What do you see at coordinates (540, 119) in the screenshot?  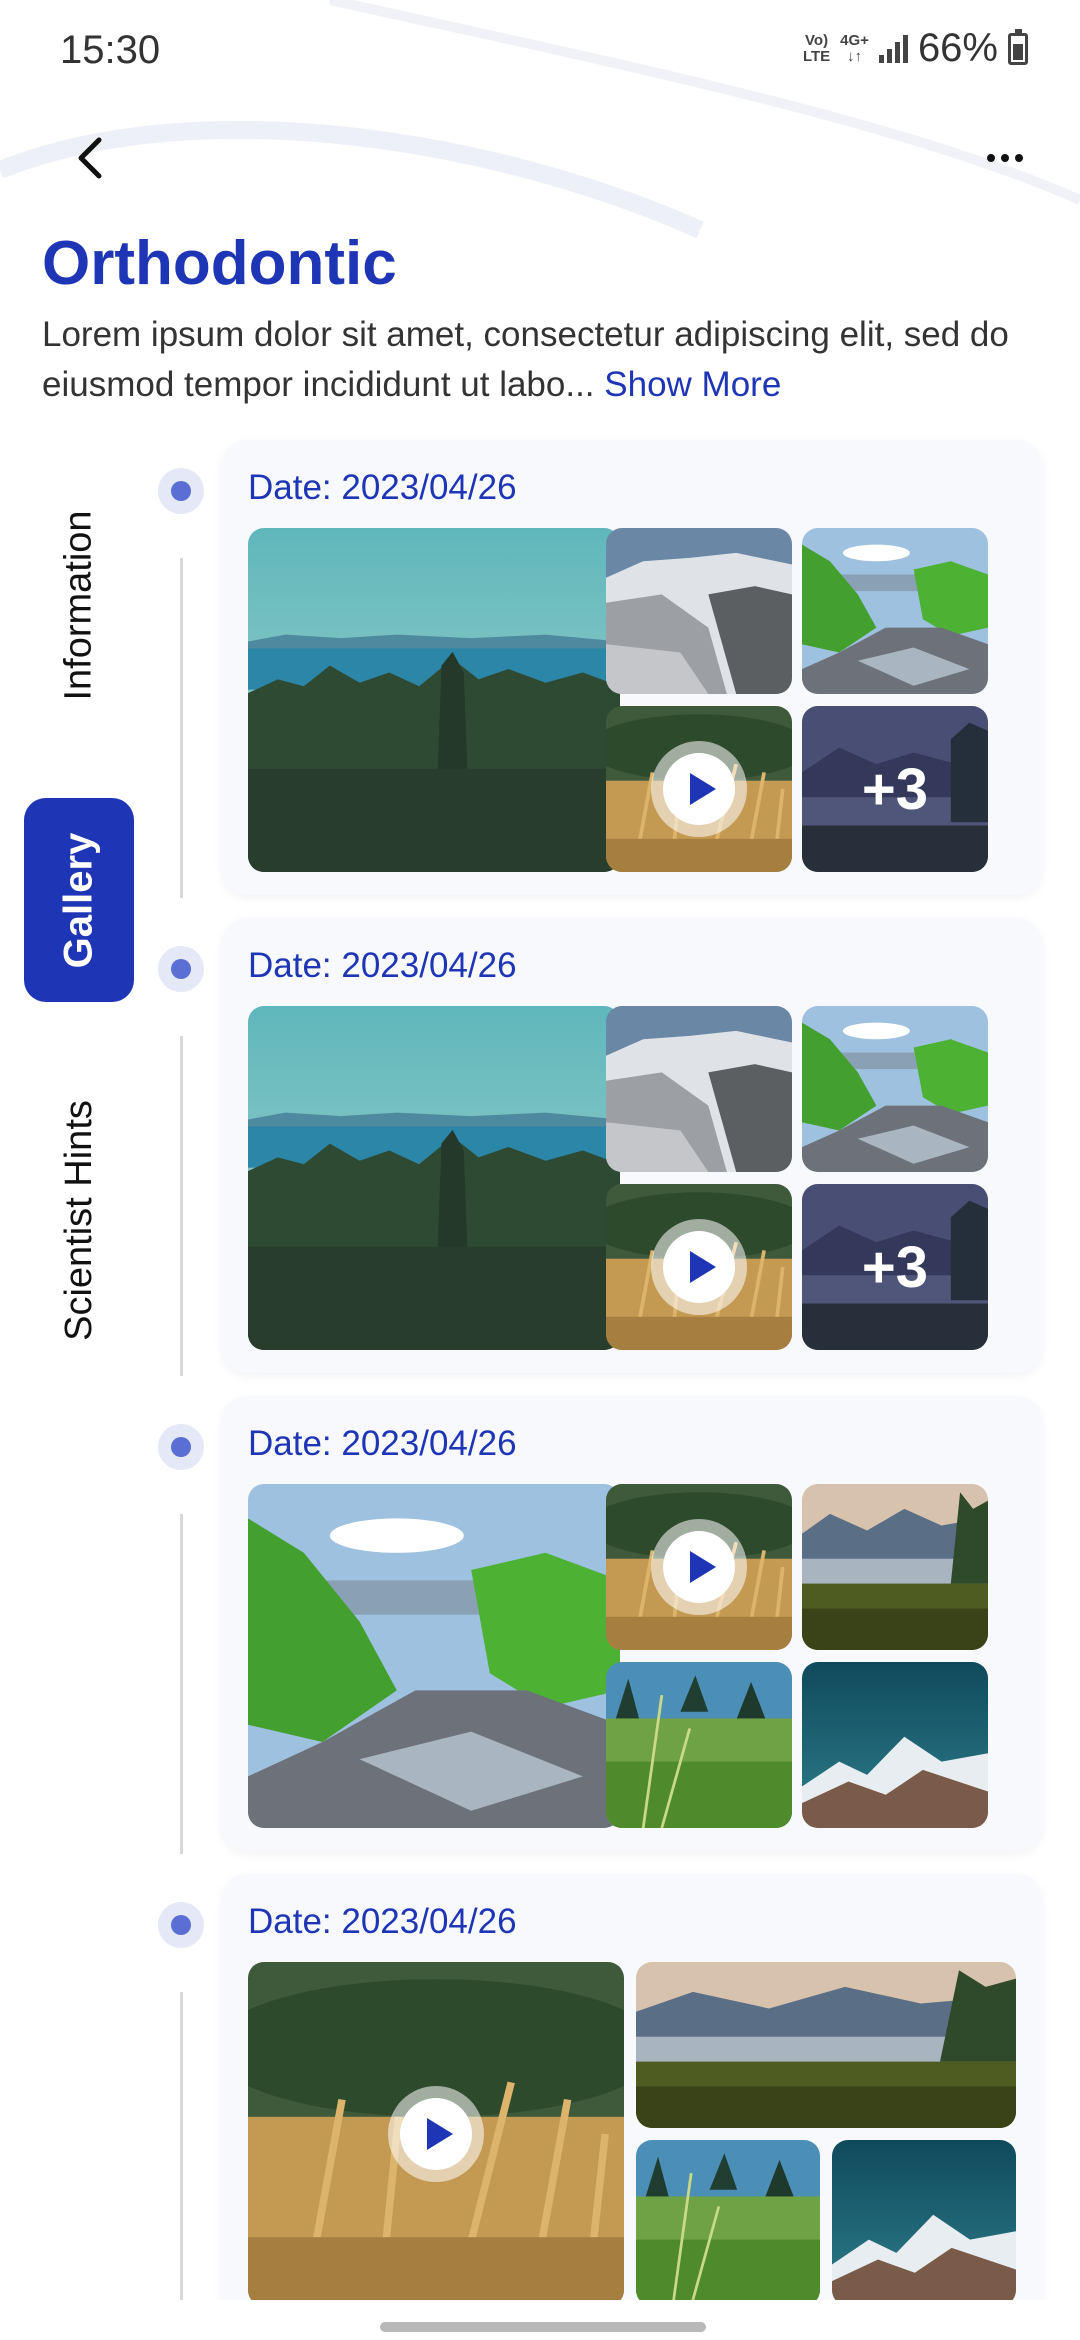 I see `decorative-curve` at bounding box center [540, 119].